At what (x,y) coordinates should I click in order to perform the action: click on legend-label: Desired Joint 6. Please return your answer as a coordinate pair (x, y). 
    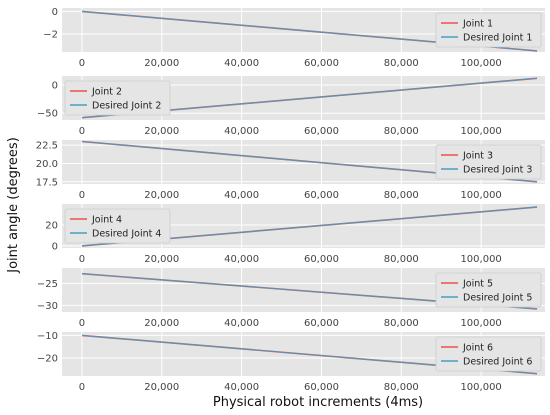
    Looking at the image, I should click on (497, 362).